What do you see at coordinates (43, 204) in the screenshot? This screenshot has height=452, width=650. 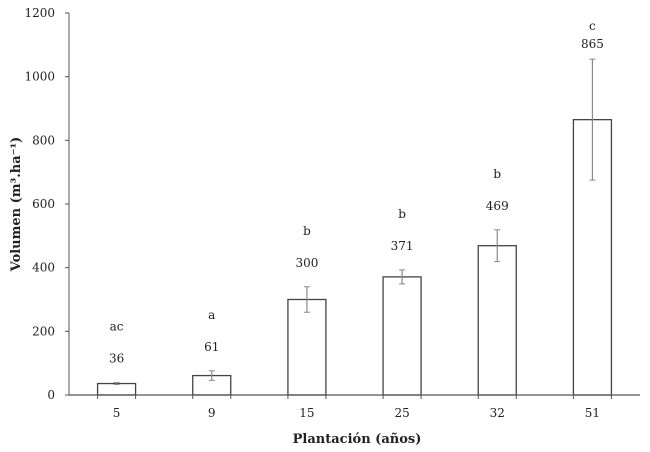 I see `y-tick-label: 600` at bounding box center [43, 204].